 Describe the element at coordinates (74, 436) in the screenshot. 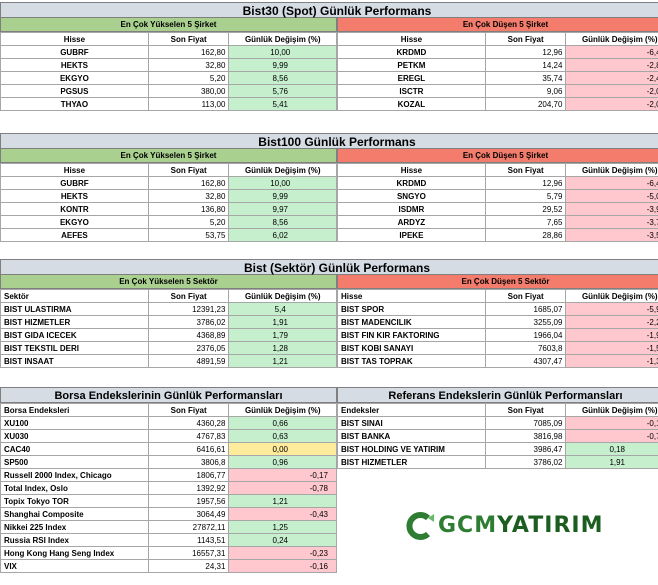

I see `row-name: XU030` at that location.